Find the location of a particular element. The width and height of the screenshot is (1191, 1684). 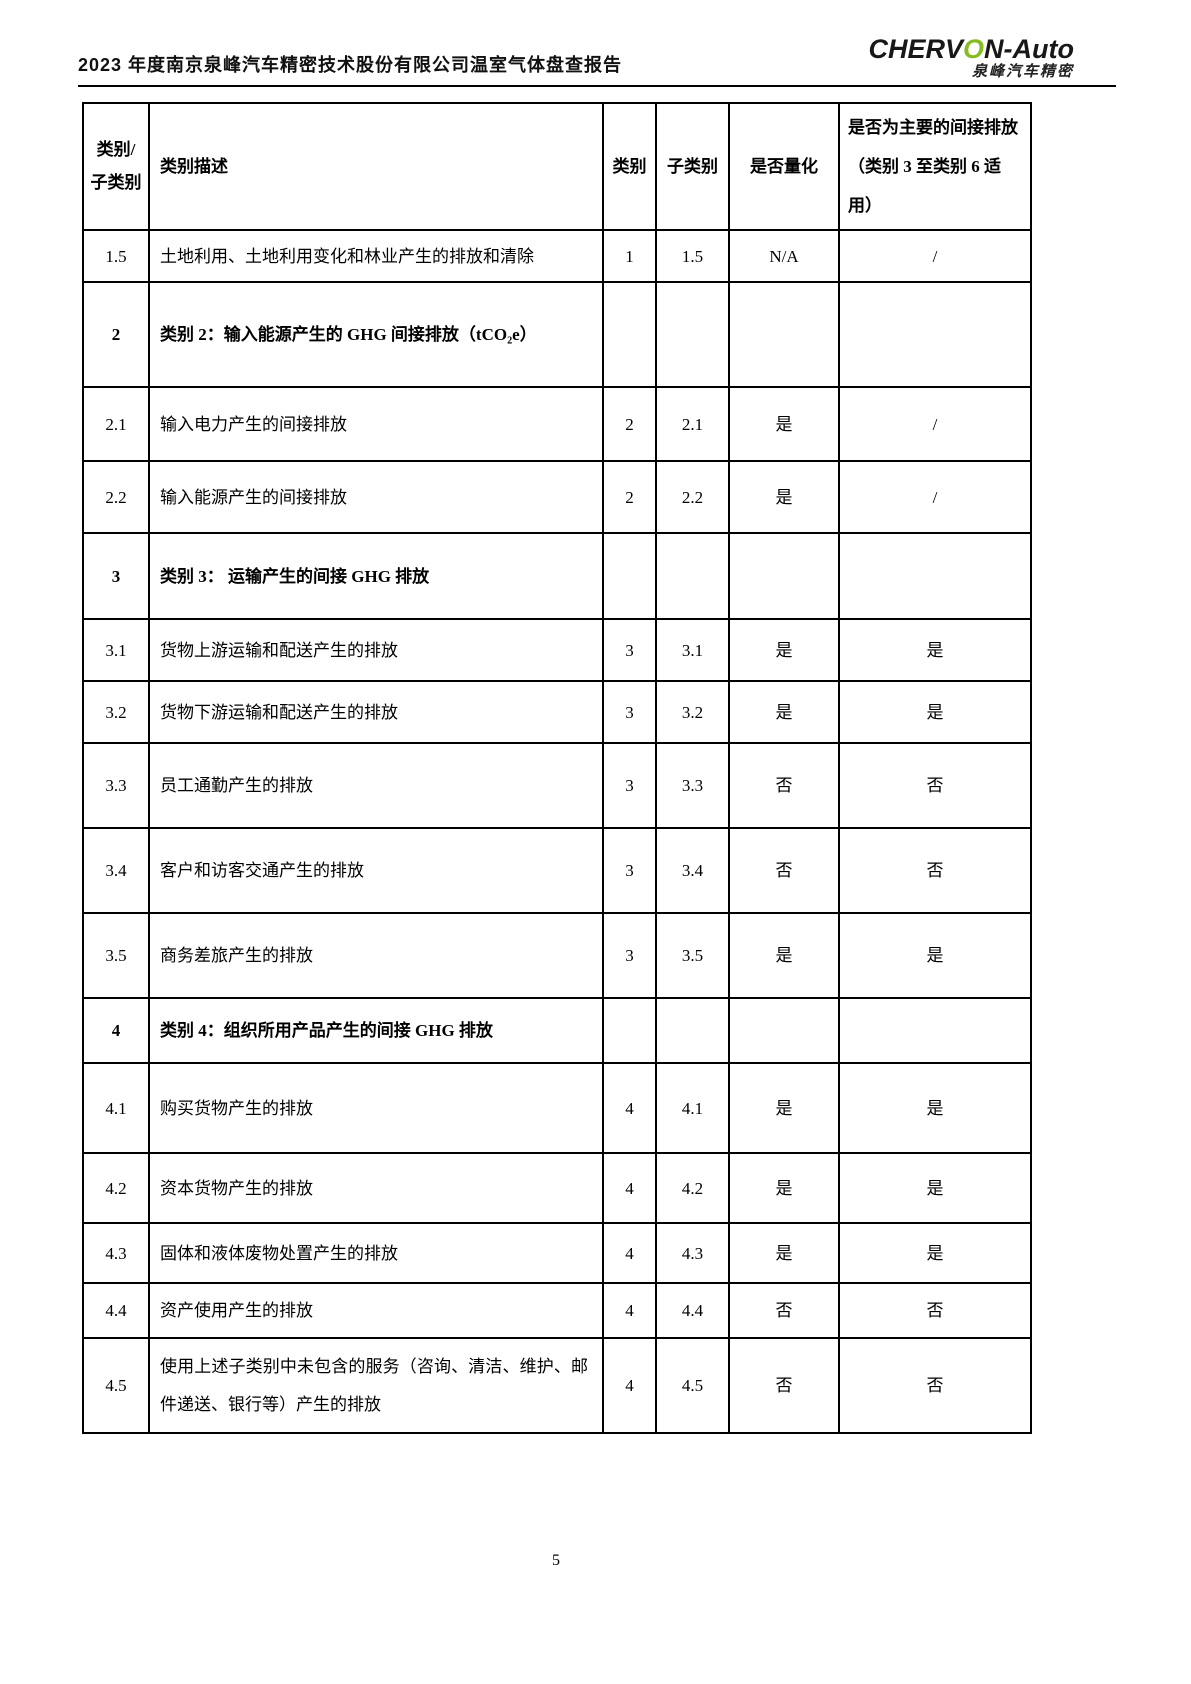

row-desc-cell: 类别 4：组织所用产品产生的间接 GHG 排放 is located at coordinates (376, 1031).